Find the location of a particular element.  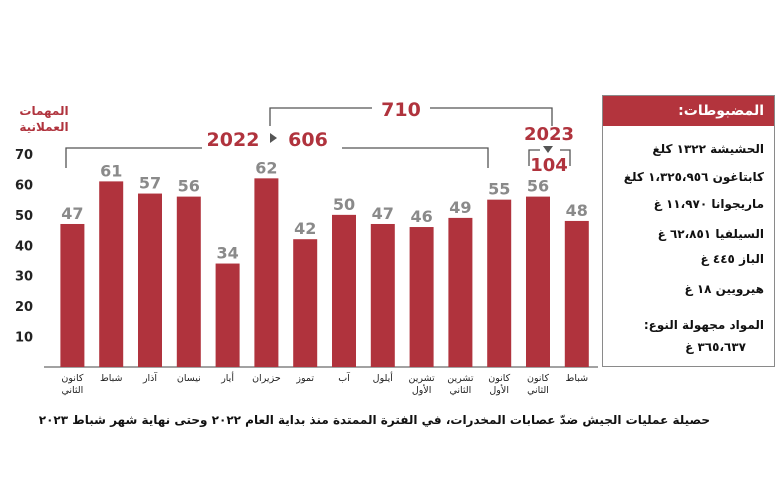

x-category-label: نيسان is located at coordinates (189, 378).